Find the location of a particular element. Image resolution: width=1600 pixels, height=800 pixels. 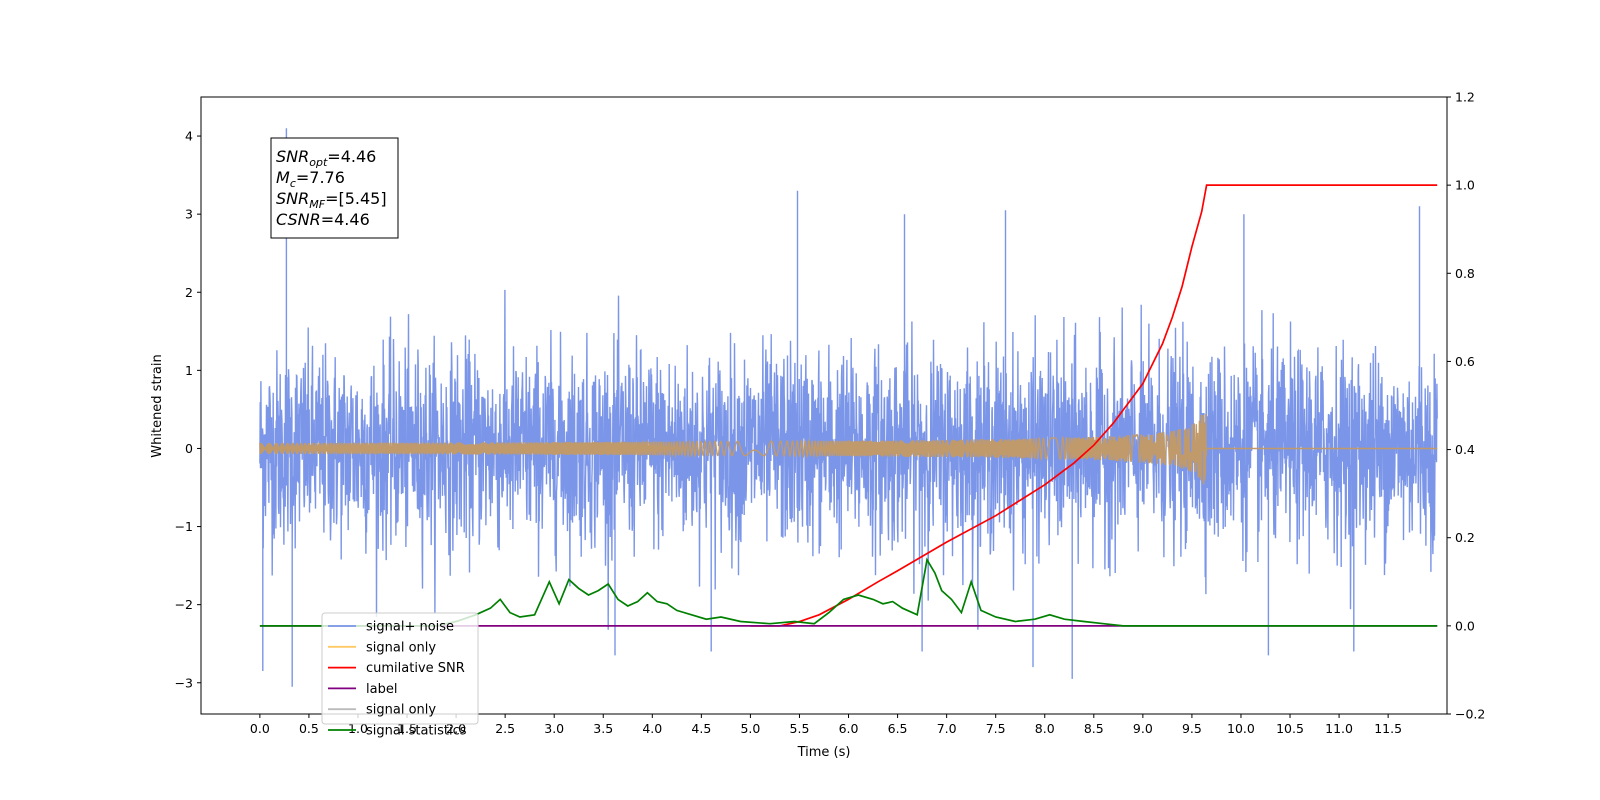

series-signal-statistics is located at coordinates (848, 592).